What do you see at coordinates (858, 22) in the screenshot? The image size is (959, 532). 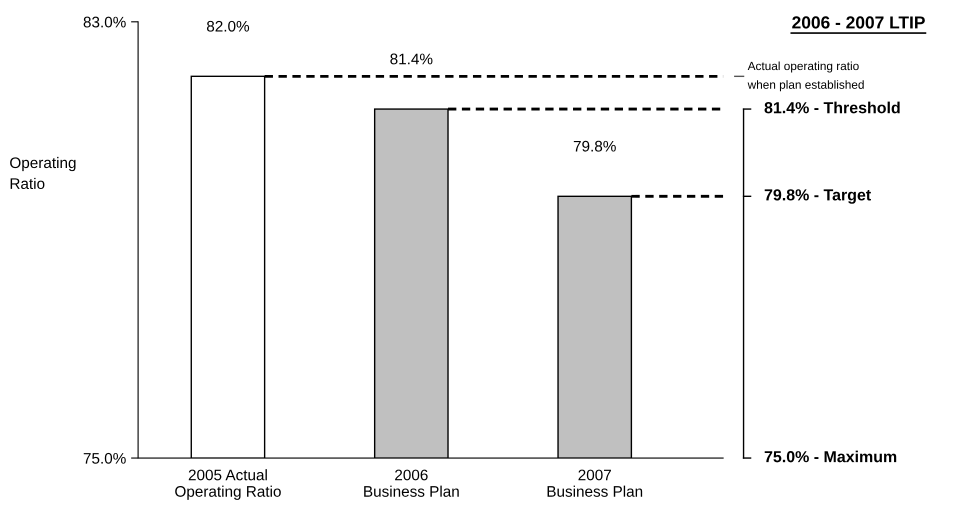 I see `text: 2006 - 2007 LTIP` at bounding box center [858, 22].